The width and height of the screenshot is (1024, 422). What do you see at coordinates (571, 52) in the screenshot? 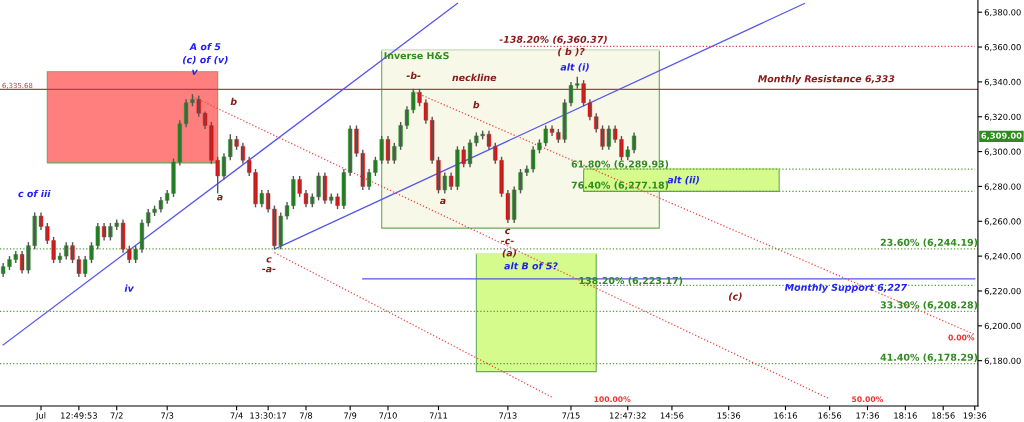
I see `annotation: ( b )?` at bounding box center [571, 52].